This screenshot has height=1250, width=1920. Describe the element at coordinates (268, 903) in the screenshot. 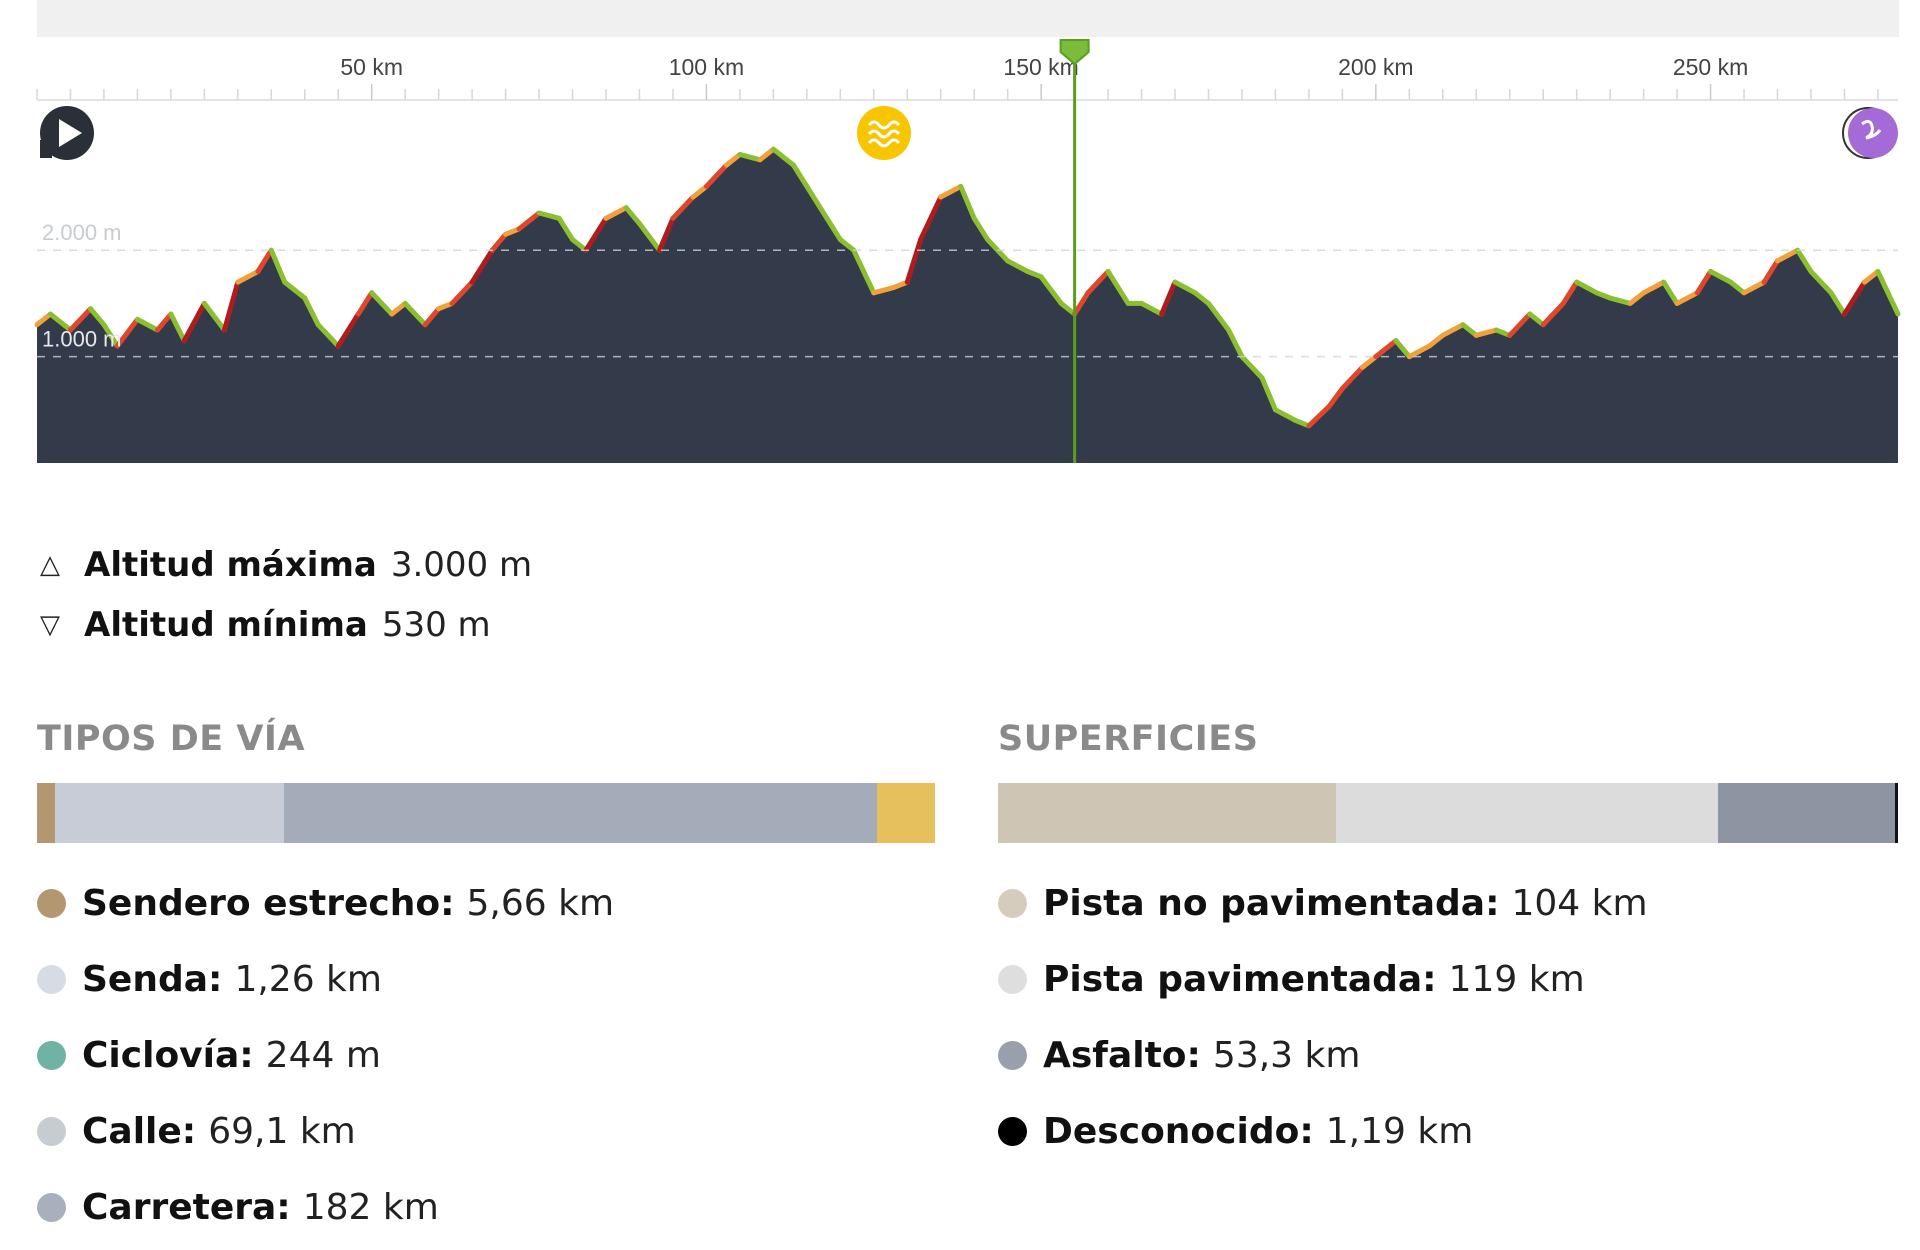

I see `road-type-legend-label: Sendero estrecho:` at that location.